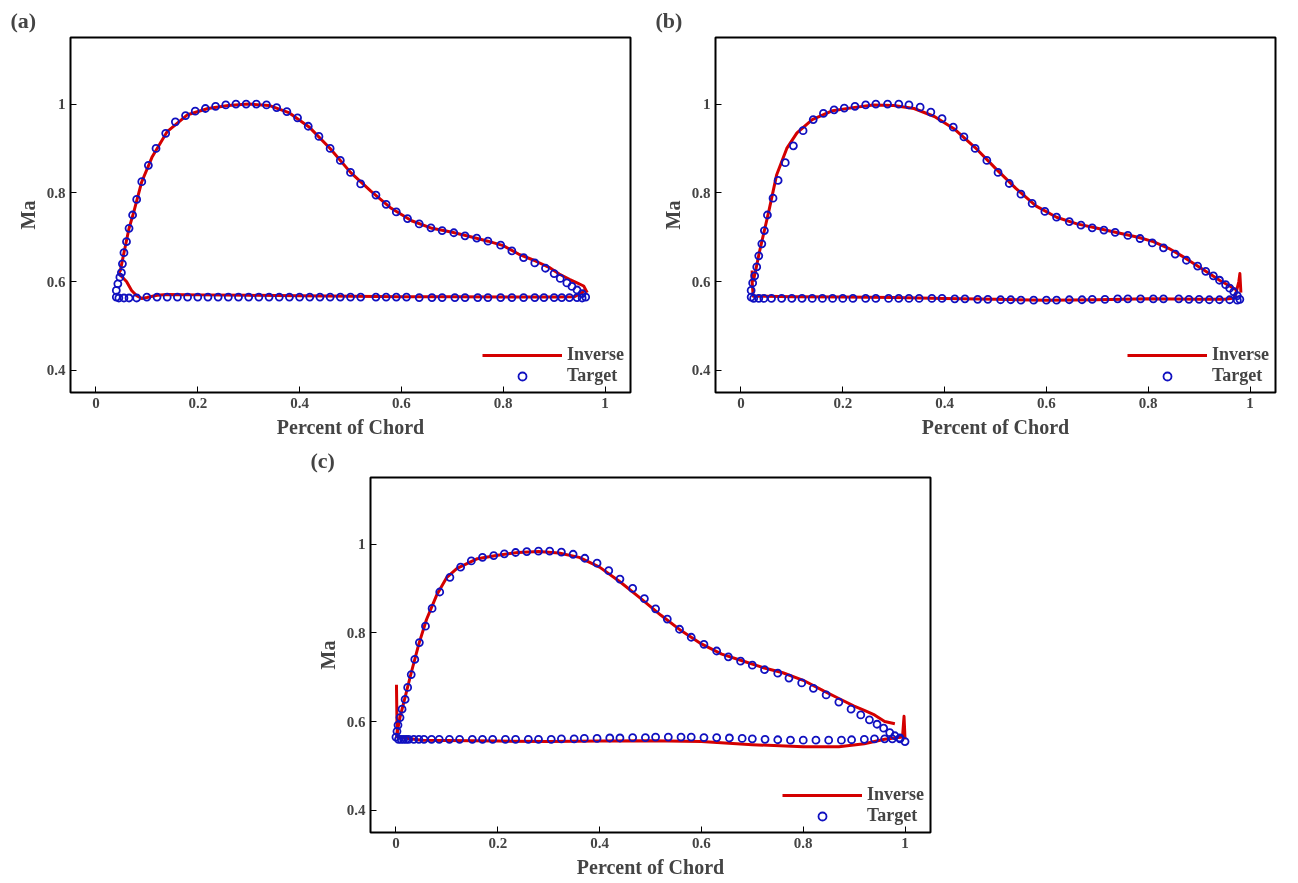  Describe the element at coordinates (23, 20) in the screenshot. I see `chart-title: (a)` at that location.